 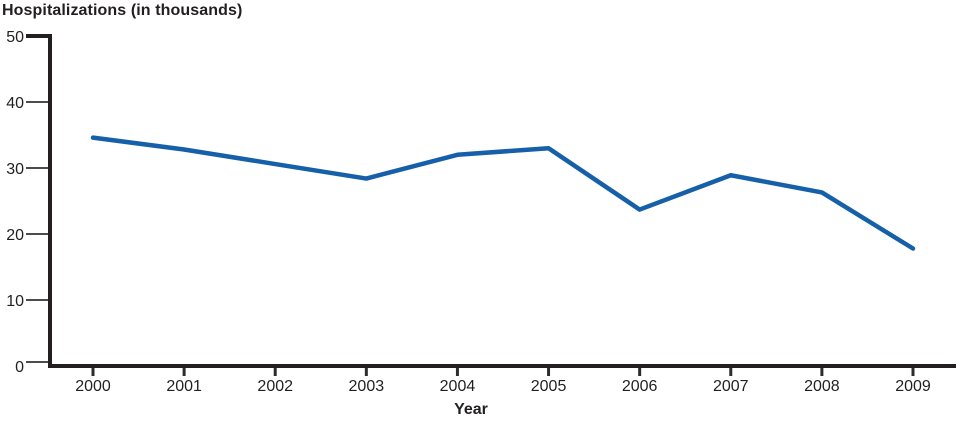 What do you see at coordinates (822, 386) in the screenshot?
I see `x-tick-label: 2008` at bounding box center [822, 386].